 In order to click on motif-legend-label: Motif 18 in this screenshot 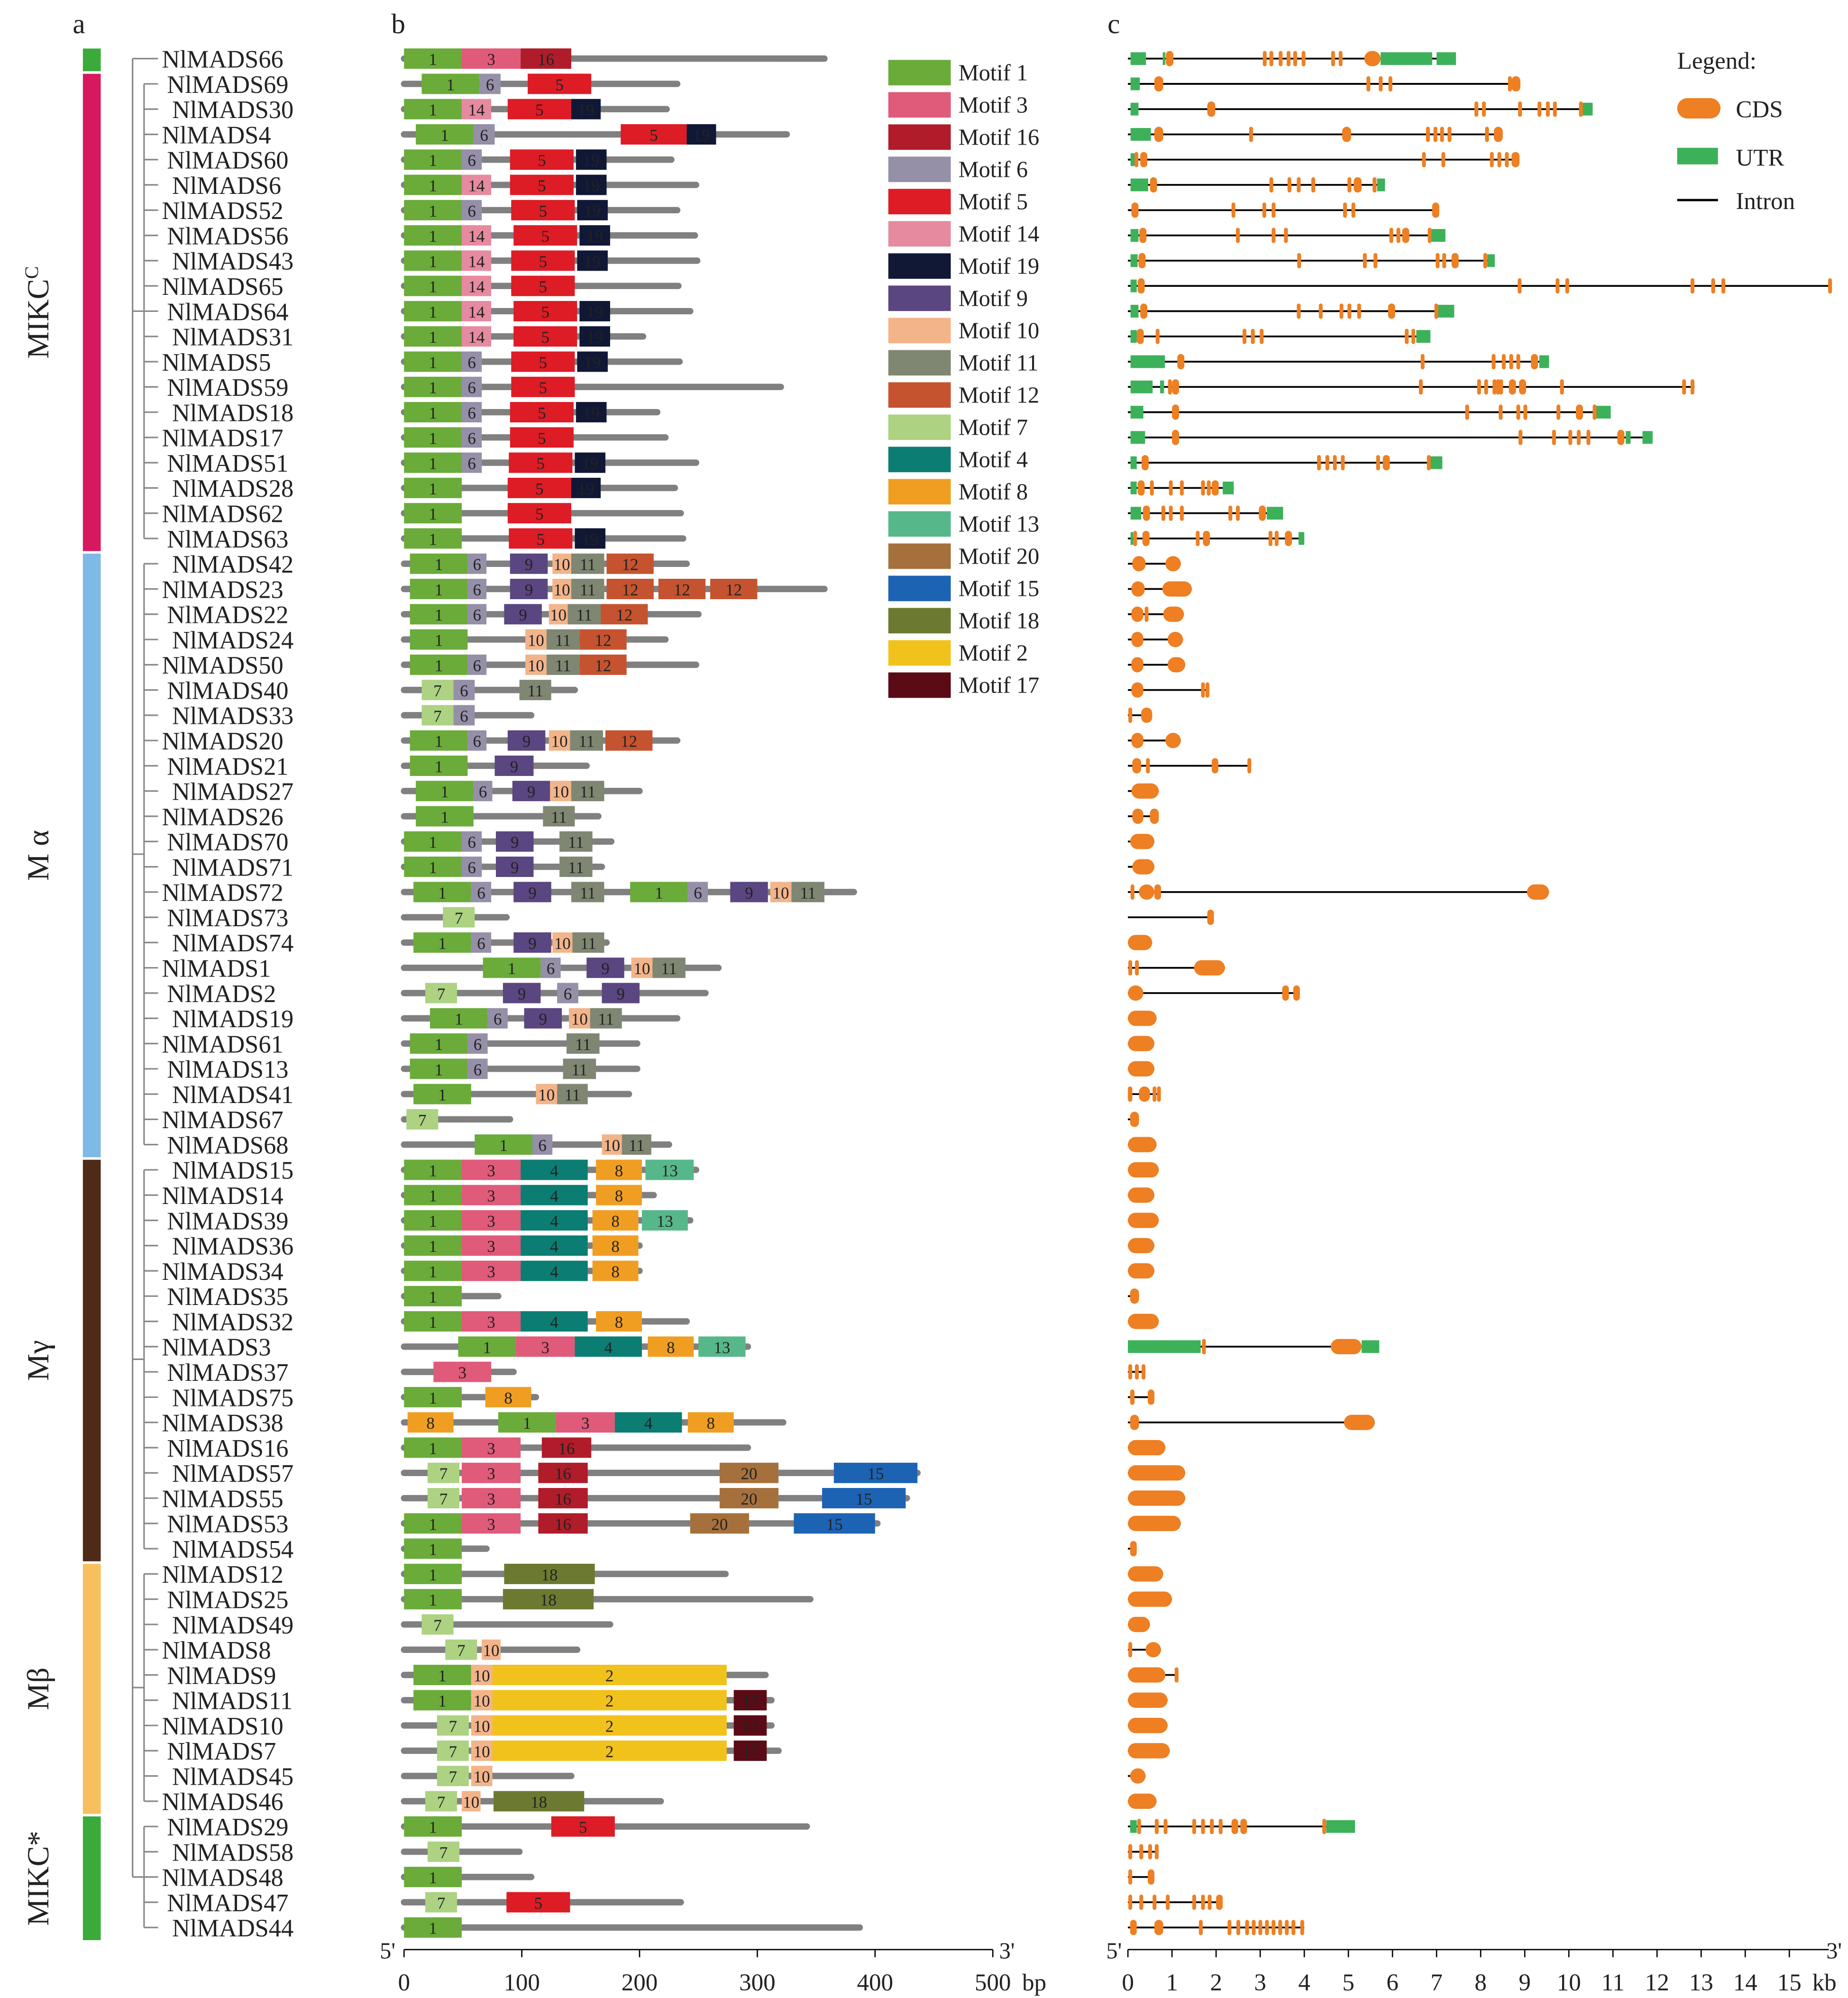, I will do `click(999, 621)`.